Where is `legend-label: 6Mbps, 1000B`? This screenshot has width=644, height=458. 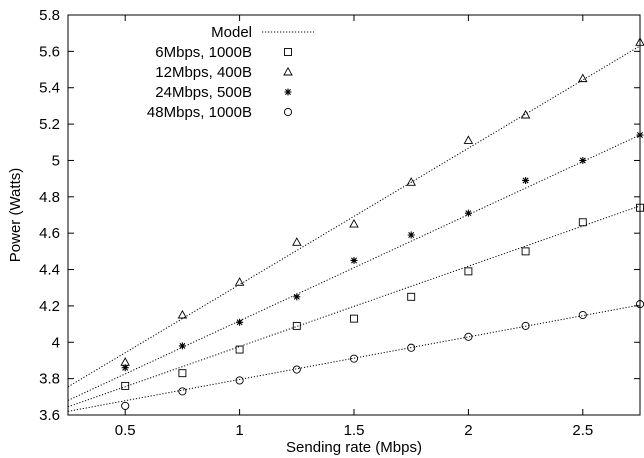 legend-label: 6Mbps, 1000B is located at coordinates (203, 52).